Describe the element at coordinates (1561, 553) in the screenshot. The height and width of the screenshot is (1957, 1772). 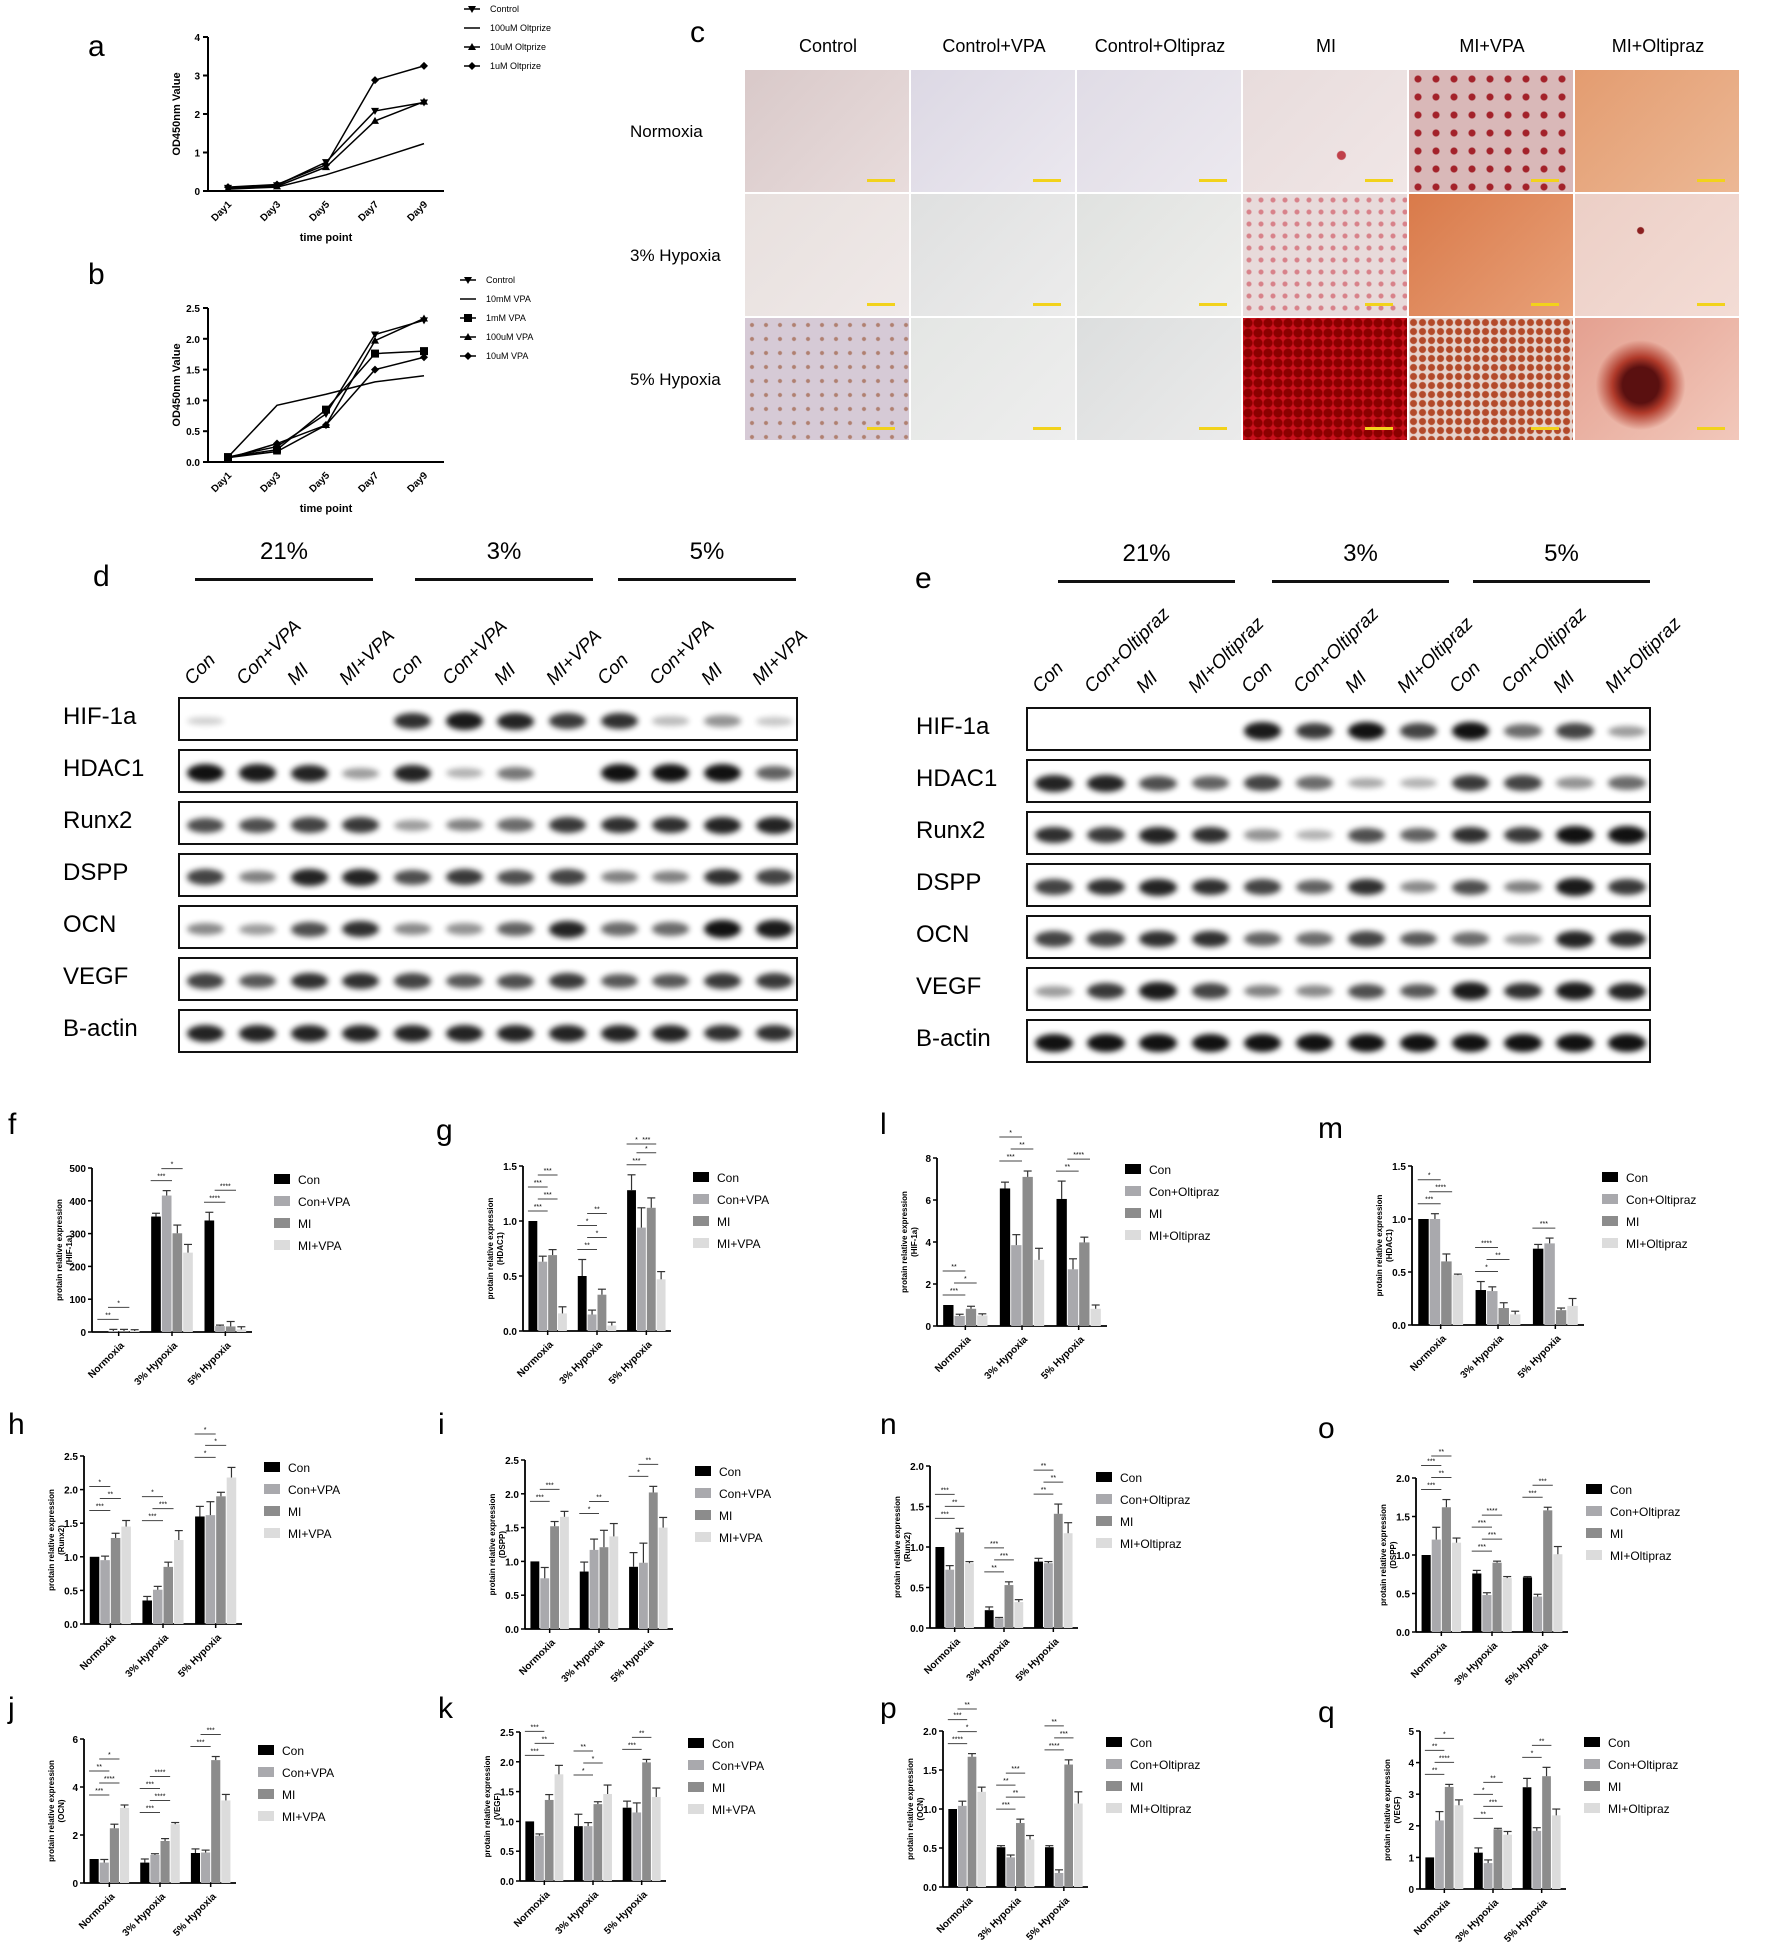
I see `group-label: 5%` at that location.